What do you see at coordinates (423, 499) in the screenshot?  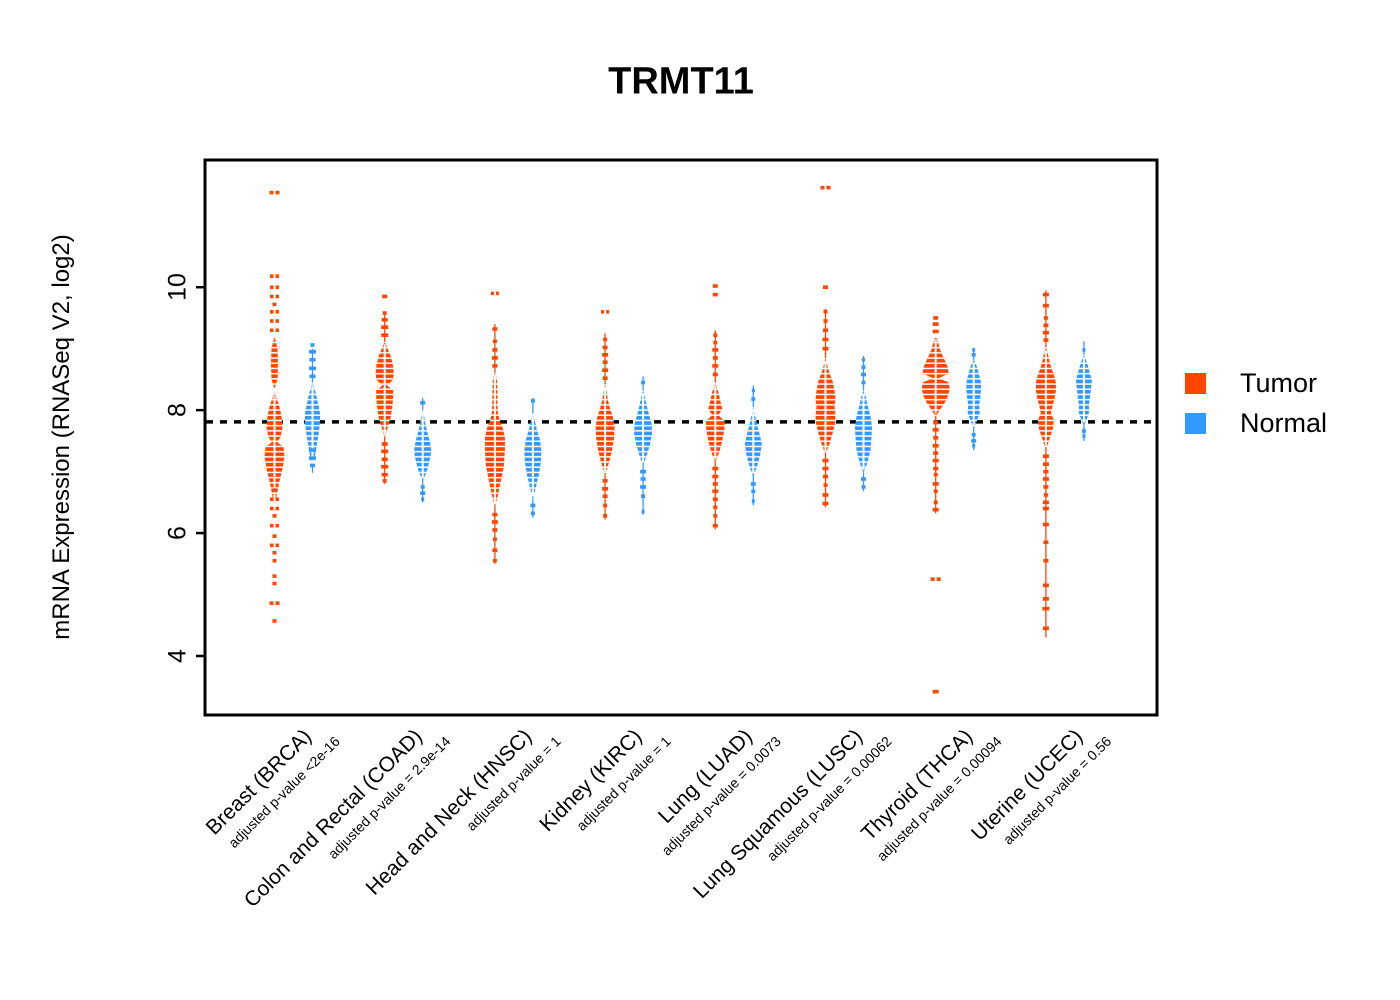 I see `normal-1-point` at bounding box center [423, 499].